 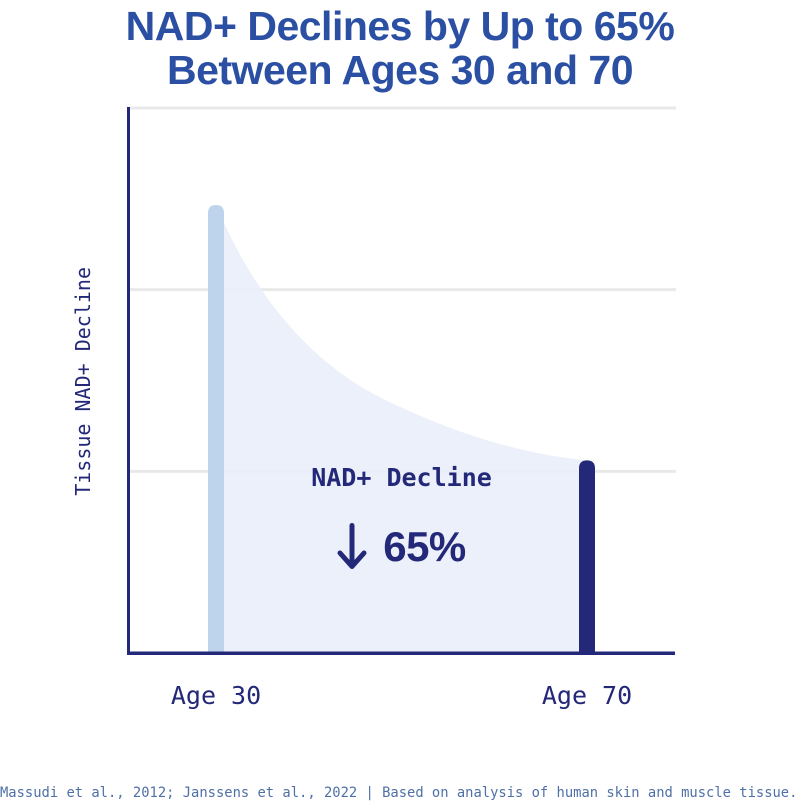 What do you see at coordinates (216, 695) in the screenshot?
I see `x-tick-age-30: Age 30` at bounding box center [216, 695].